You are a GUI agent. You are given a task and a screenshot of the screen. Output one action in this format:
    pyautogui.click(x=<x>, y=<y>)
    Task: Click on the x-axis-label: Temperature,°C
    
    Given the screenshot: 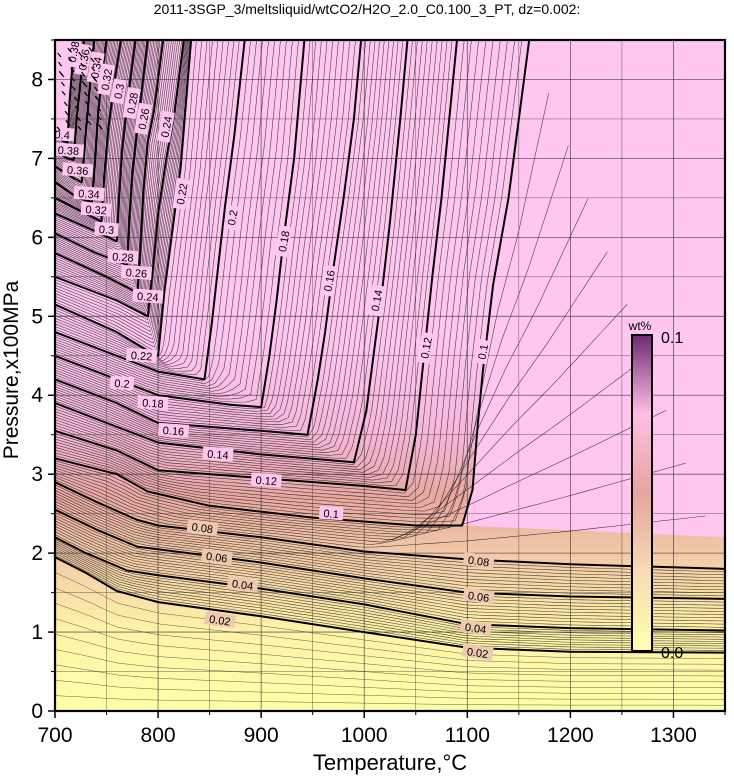 What is the action you would take?
    pyautogui.click(x=390, y=762)
    